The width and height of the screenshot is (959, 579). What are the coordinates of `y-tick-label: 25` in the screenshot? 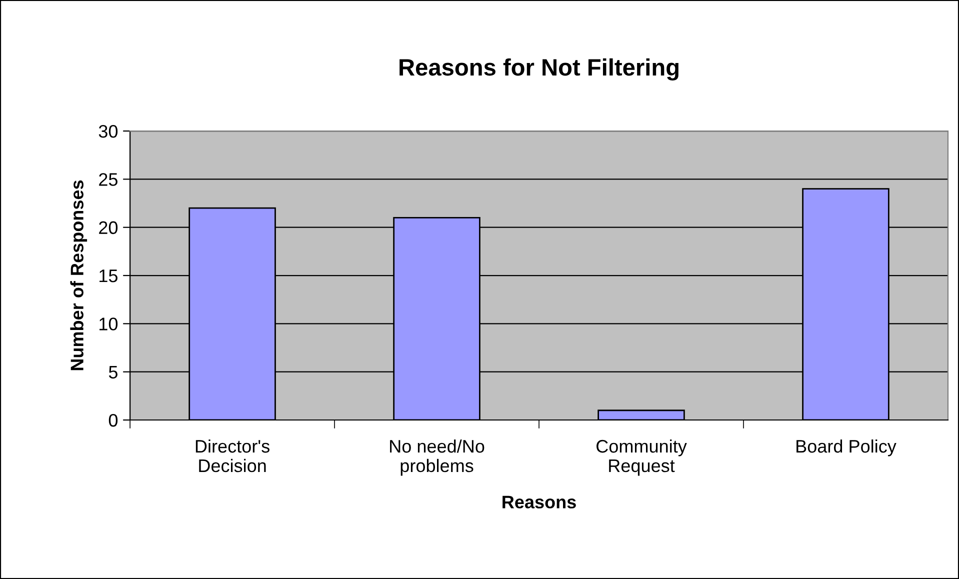 It's located at (108, 179).